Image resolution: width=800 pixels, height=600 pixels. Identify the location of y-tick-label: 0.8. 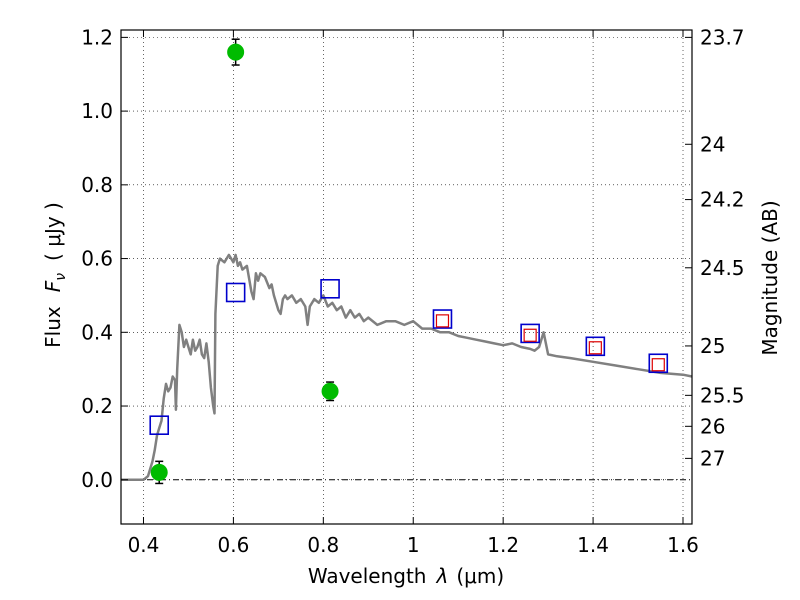
(97, 185).